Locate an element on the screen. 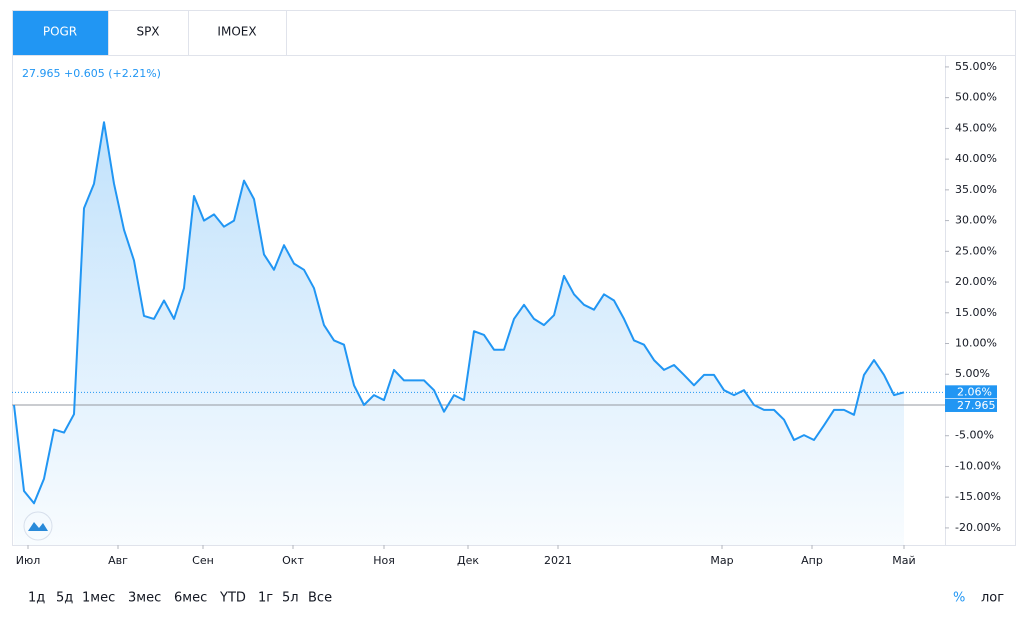 This screenshot has height=620, width=1024. x-tick-label: Мар is located at coordinates (721, 560).